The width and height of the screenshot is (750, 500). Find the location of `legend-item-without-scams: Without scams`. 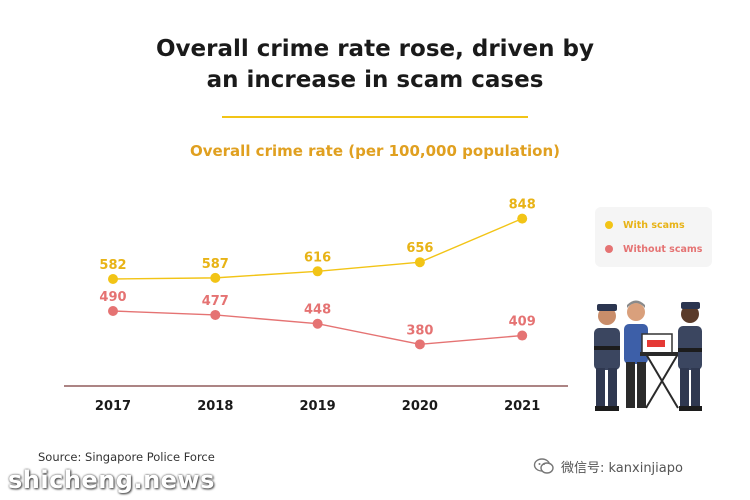

legend-item-without-scams: Without scams is located at coordinates (653, 249).